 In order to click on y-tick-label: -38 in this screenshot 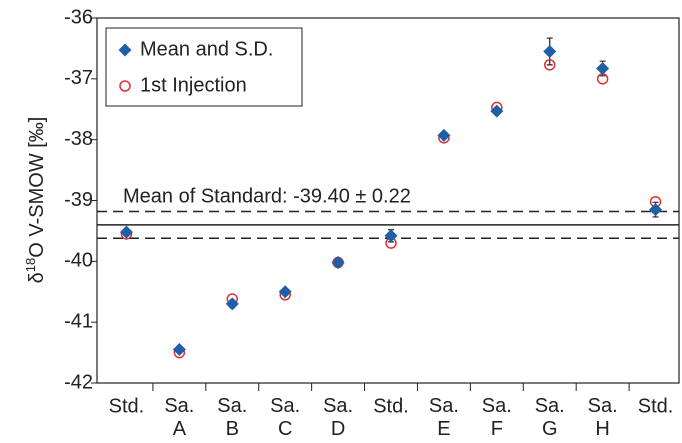, I will do `click(78, 139)`.